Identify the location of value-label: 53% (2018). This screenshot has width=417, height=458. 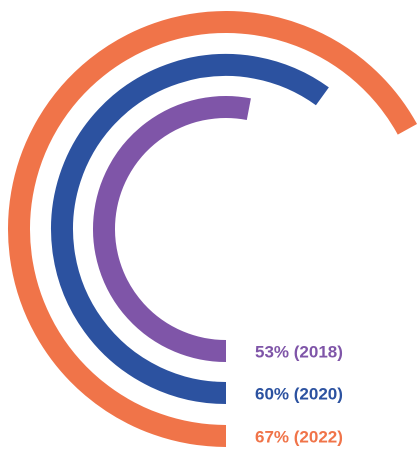
(299, 351).